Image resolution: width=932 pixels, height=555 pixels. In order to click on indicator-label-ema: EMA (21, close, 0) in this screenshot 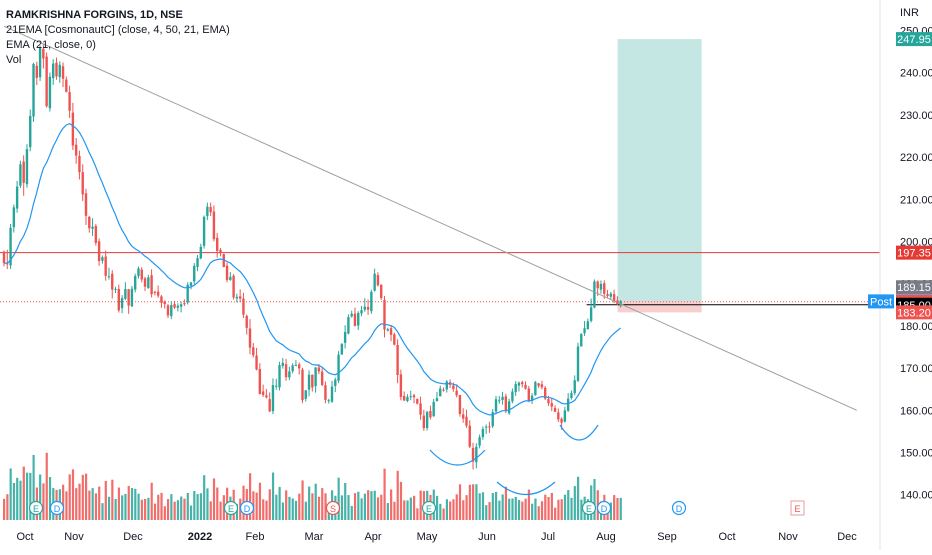, I will do `click(51, 45)`.